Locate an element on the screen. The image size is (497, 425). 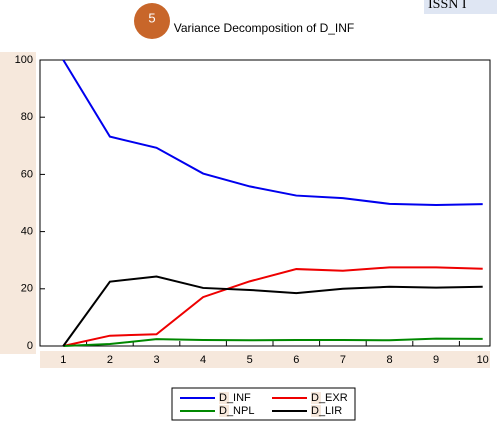
x-tick-label: 9 is located at coordinates (436, 360).